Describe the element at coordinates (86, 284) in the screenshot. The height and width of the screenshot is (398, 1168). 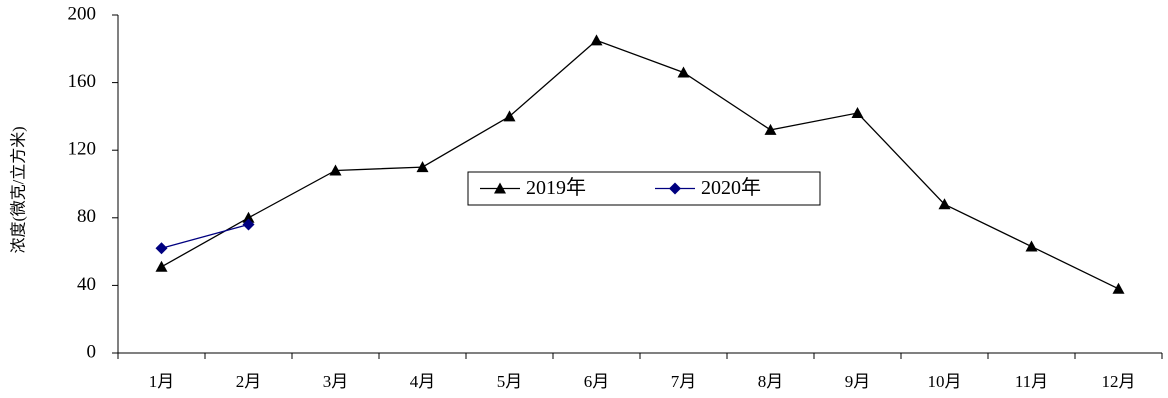
I see `y-tick-label: 40` at that location.